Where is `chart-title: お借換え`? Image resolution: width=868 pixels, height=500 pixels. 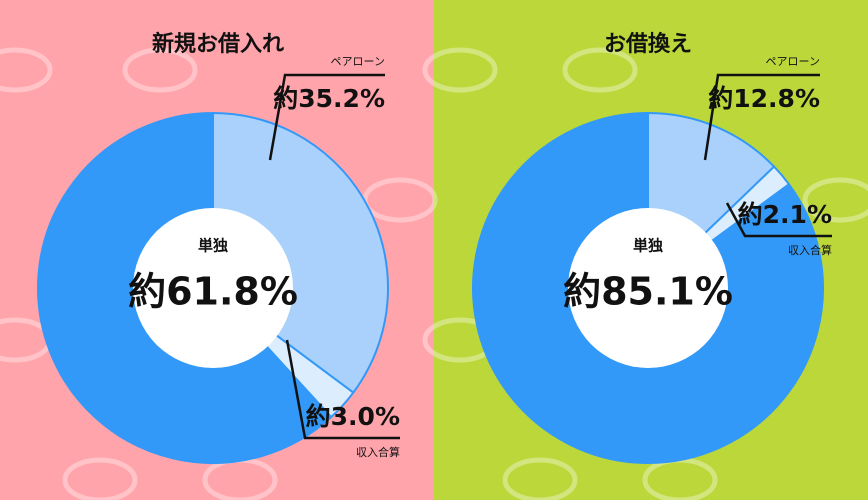
chart-title: お借換え is located at coordinates (648, 44).